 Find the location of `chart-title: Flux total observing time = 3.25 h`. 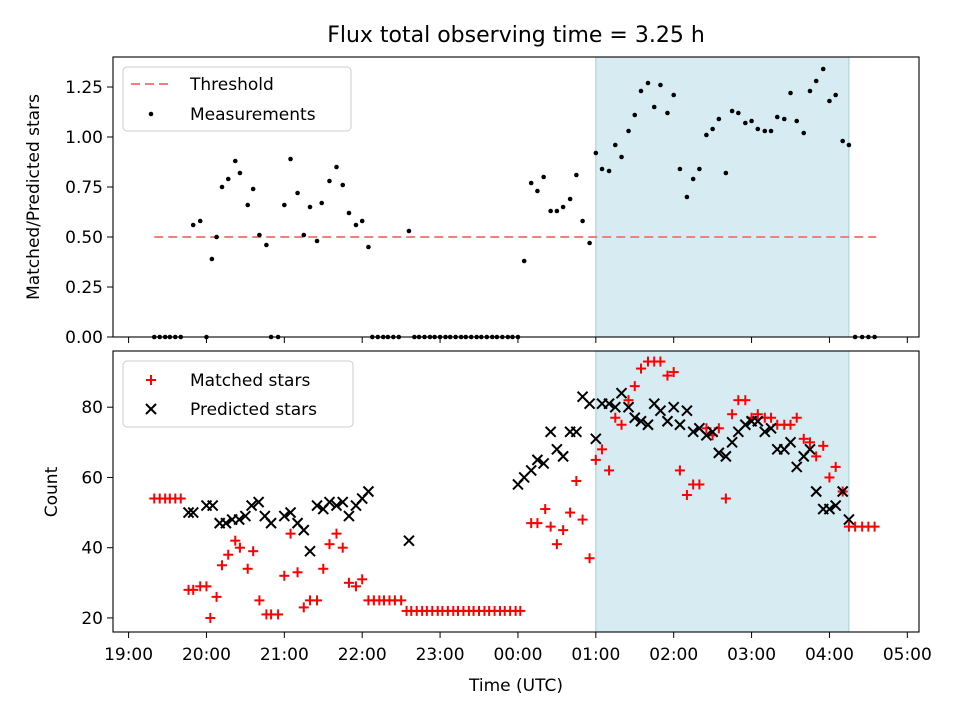

chart-title: Flux total observing time = 3.25 h is located at coordinates (516, 35).